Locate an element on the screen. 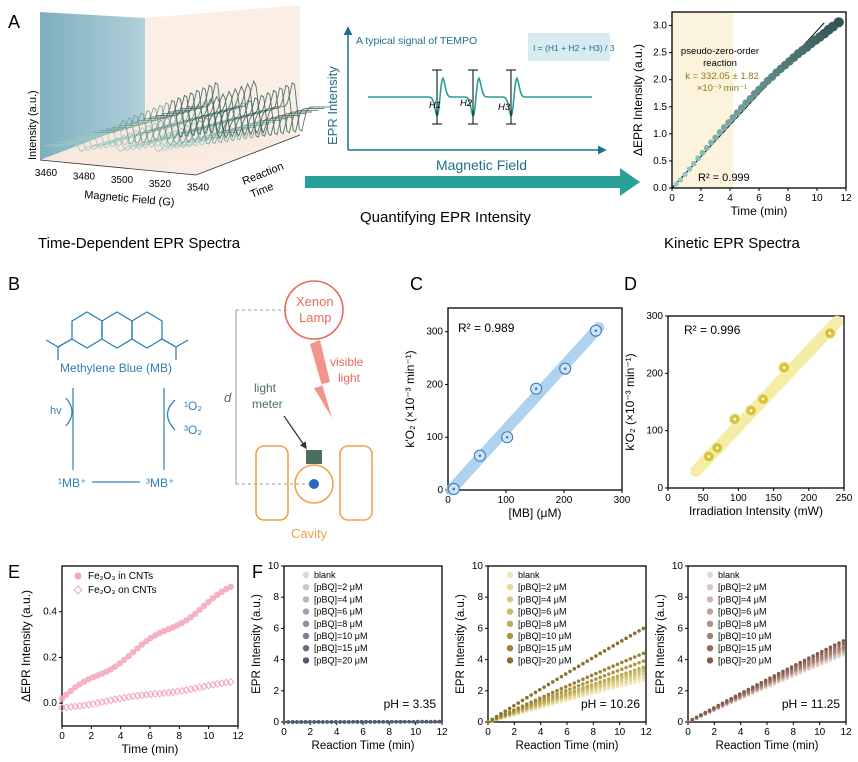  y-tick-label: 4 is located at coordinates (480, 660).